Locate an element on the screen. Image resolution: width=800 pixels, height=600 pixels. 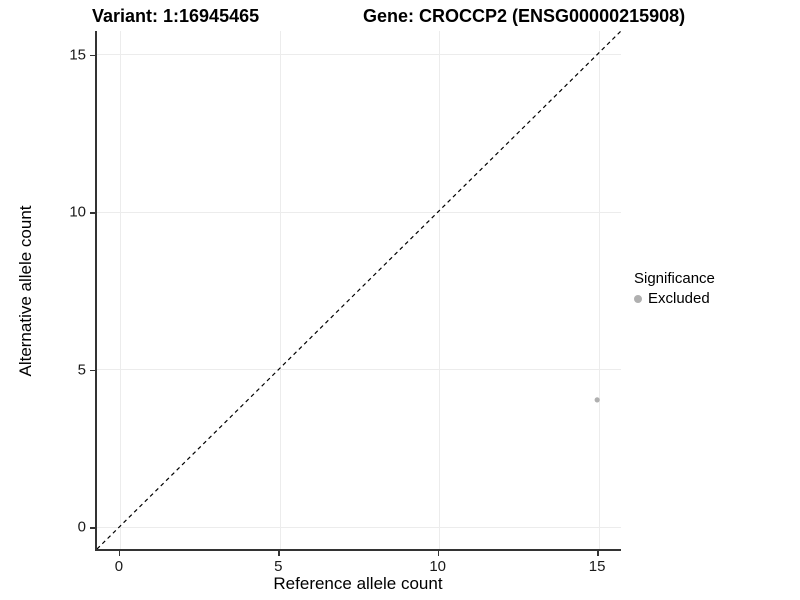
gene-title: Gene: CROCCP2 (ENSG00000215908) is located at coordinates (524, 16).